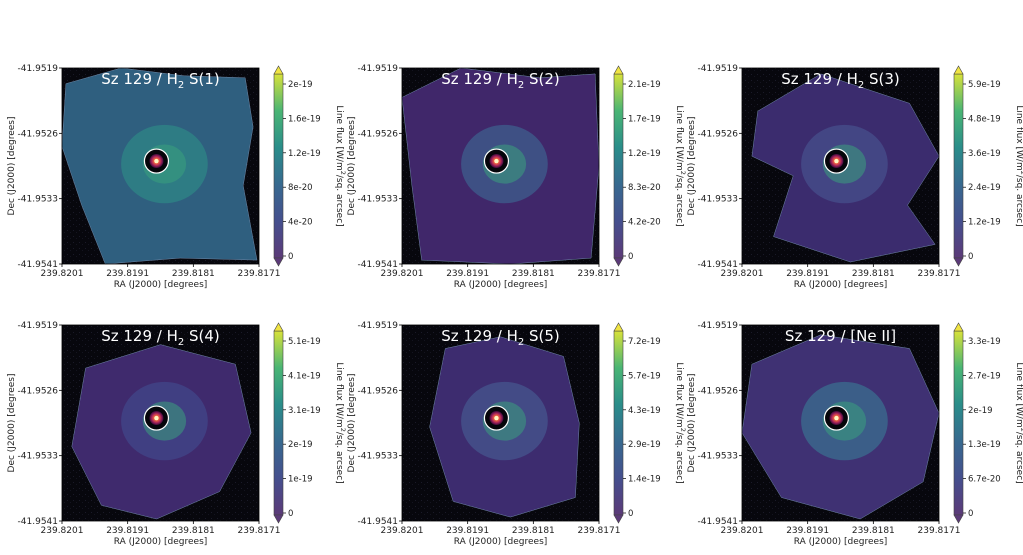  I want to click on colorbar-tick-label: 4.1e-19, so click(304, 376).